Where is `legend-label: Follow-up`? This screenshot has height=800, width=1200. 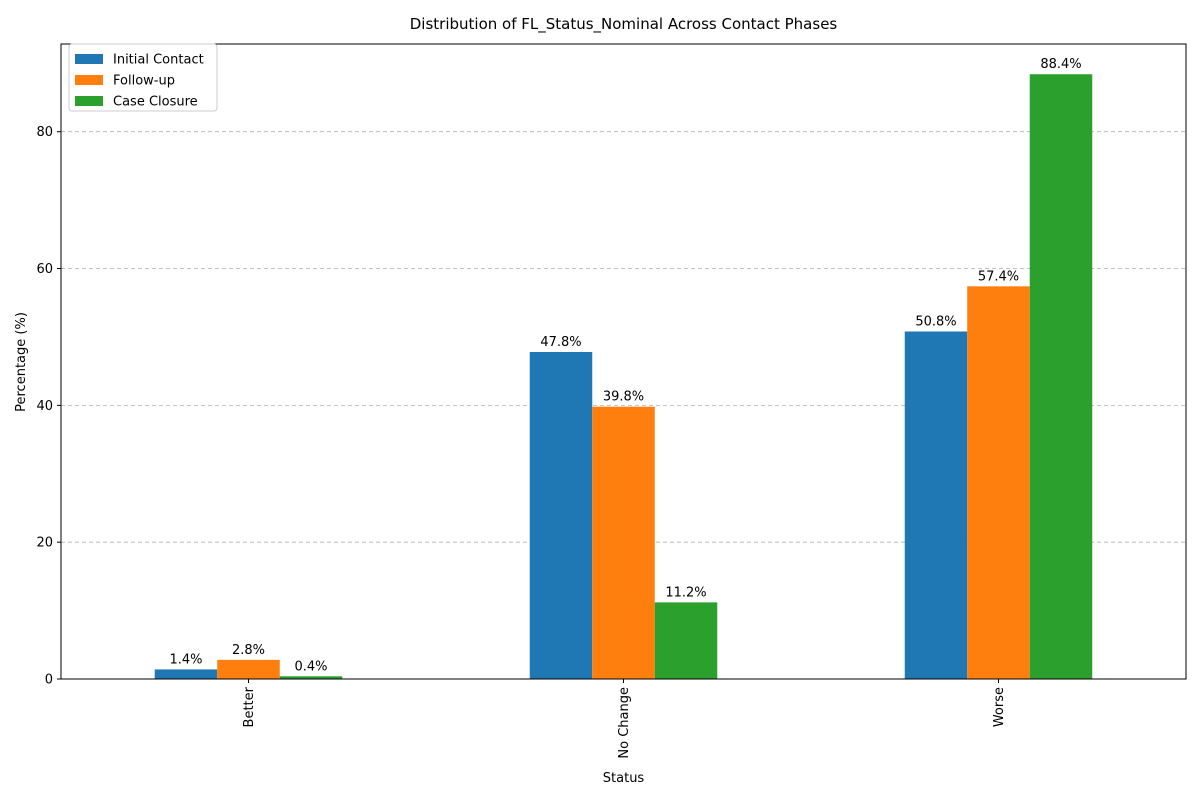
legend-label: Follow-up is located at coordinates (144, 81).